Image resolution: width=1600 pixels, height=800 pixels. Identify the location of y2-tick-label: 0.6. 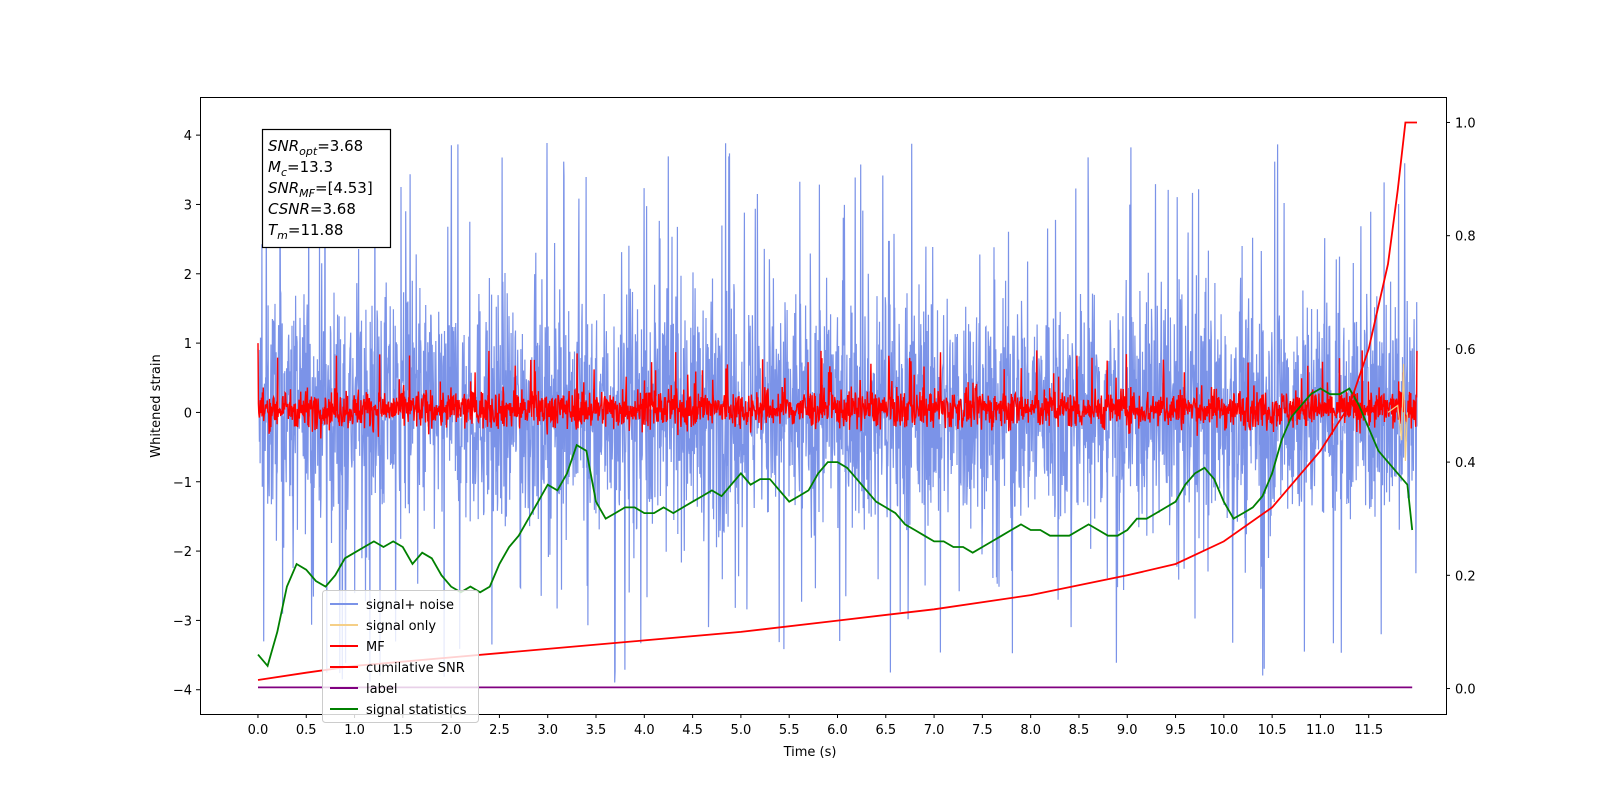
(1465, 350).